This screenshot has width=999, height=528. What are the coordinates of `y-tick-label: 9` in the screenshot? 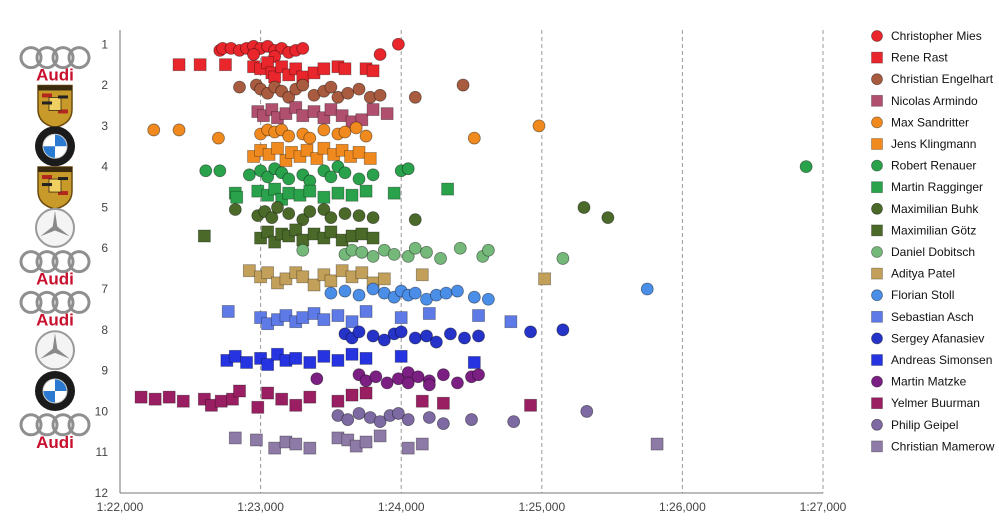 It's located at (104, 371).